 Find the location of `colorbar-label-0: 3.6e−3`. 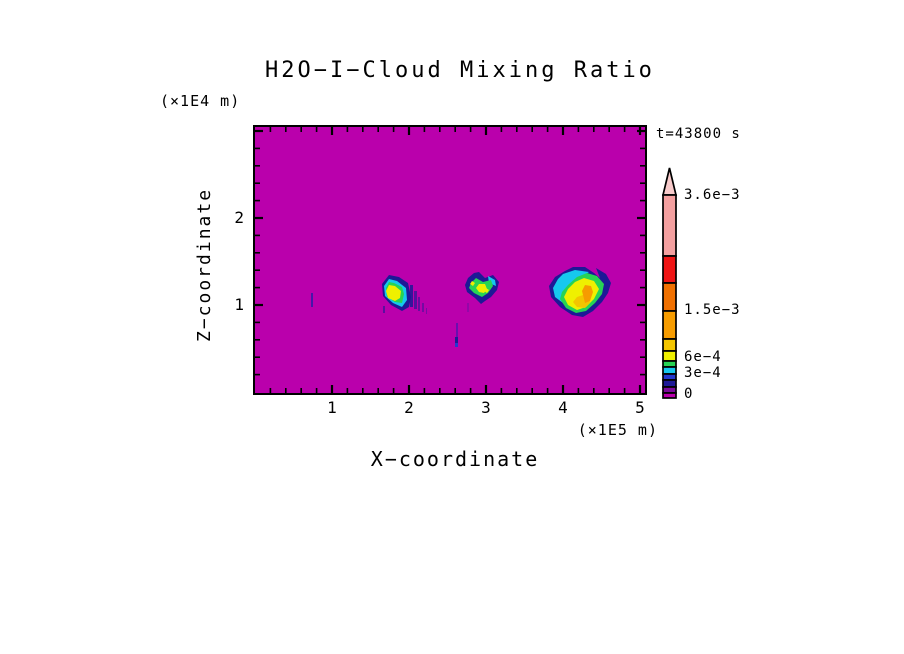

colorbar-label-0: 3.6e−3 is located at coordinates (712, 195).